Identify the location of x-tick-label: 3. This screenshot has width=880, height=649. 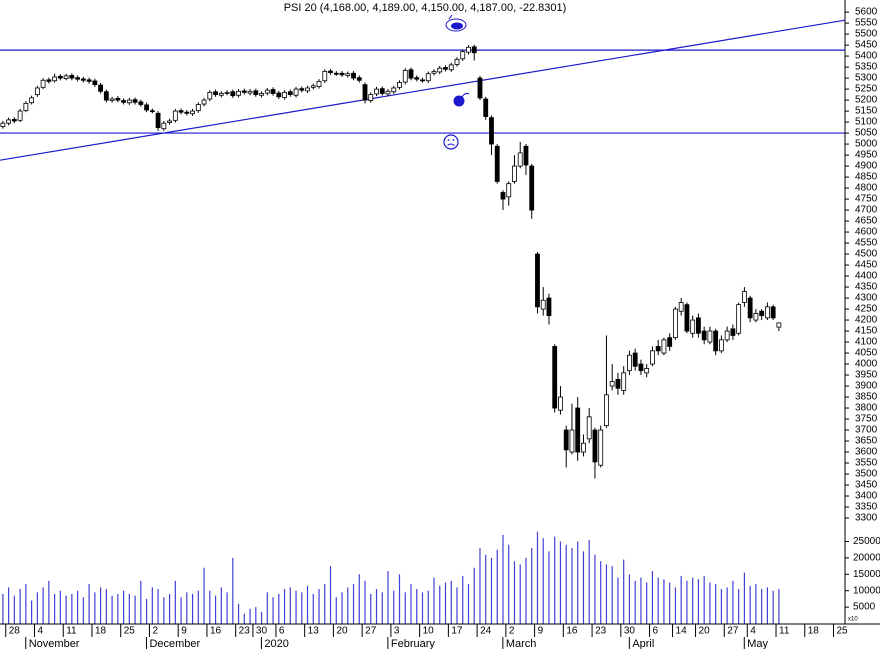
(397, 631).